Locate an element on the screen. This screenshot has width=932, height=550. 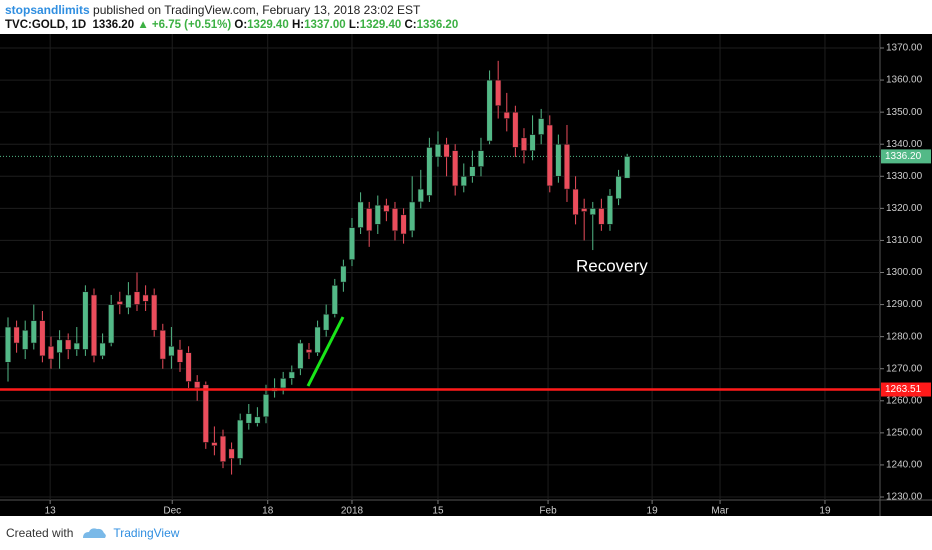
support-label-box is located at coordinates (906, 389).